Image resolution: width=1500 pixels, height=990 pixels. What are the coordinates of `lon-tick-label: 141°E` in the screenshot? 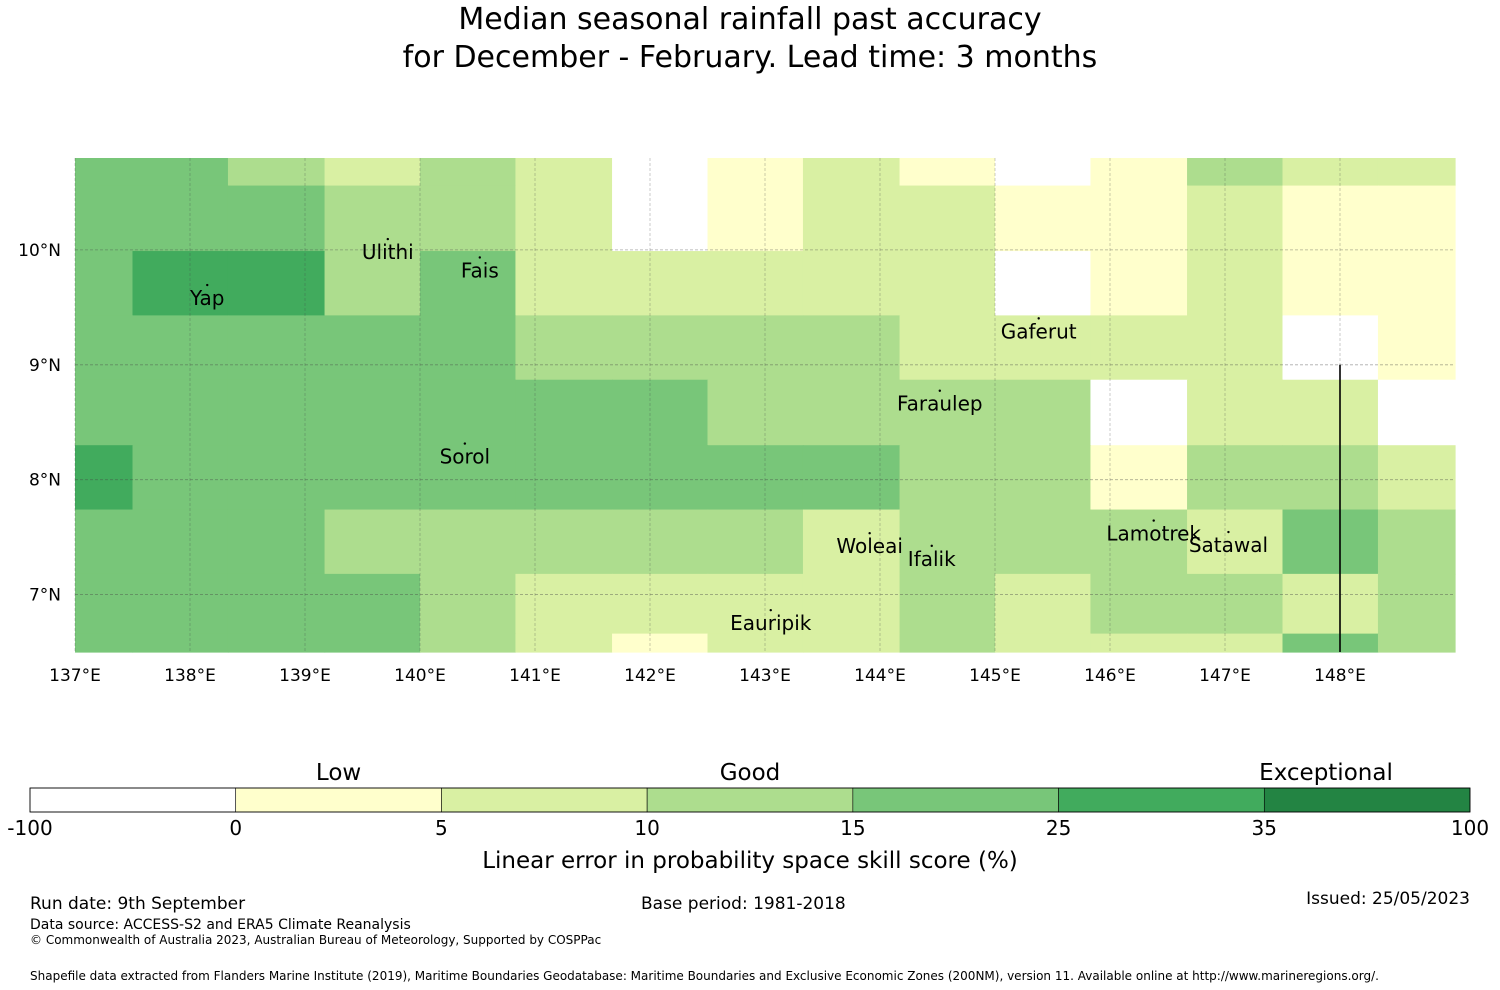 It's located at (535, 676).